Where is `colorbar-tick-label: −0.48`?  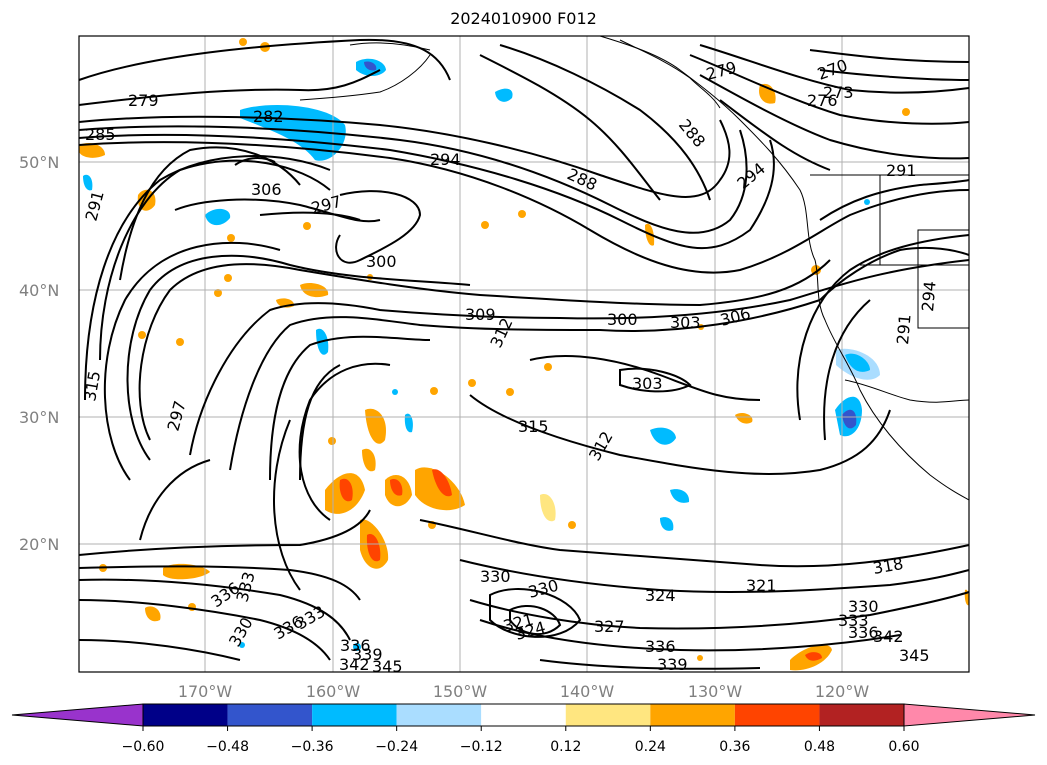 colorbar-tick-label: −0.48 is located at coordinates (227, 747).